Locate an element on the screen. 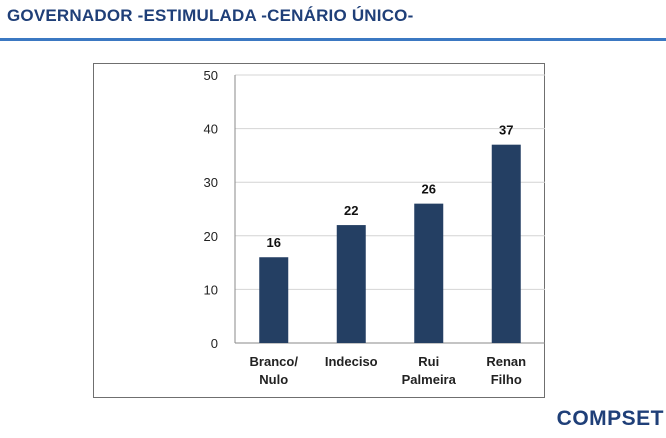 The width and height of the screenshot is (666, 438). x-category-label-line: Indeciso is located at coordinates (351, 361).